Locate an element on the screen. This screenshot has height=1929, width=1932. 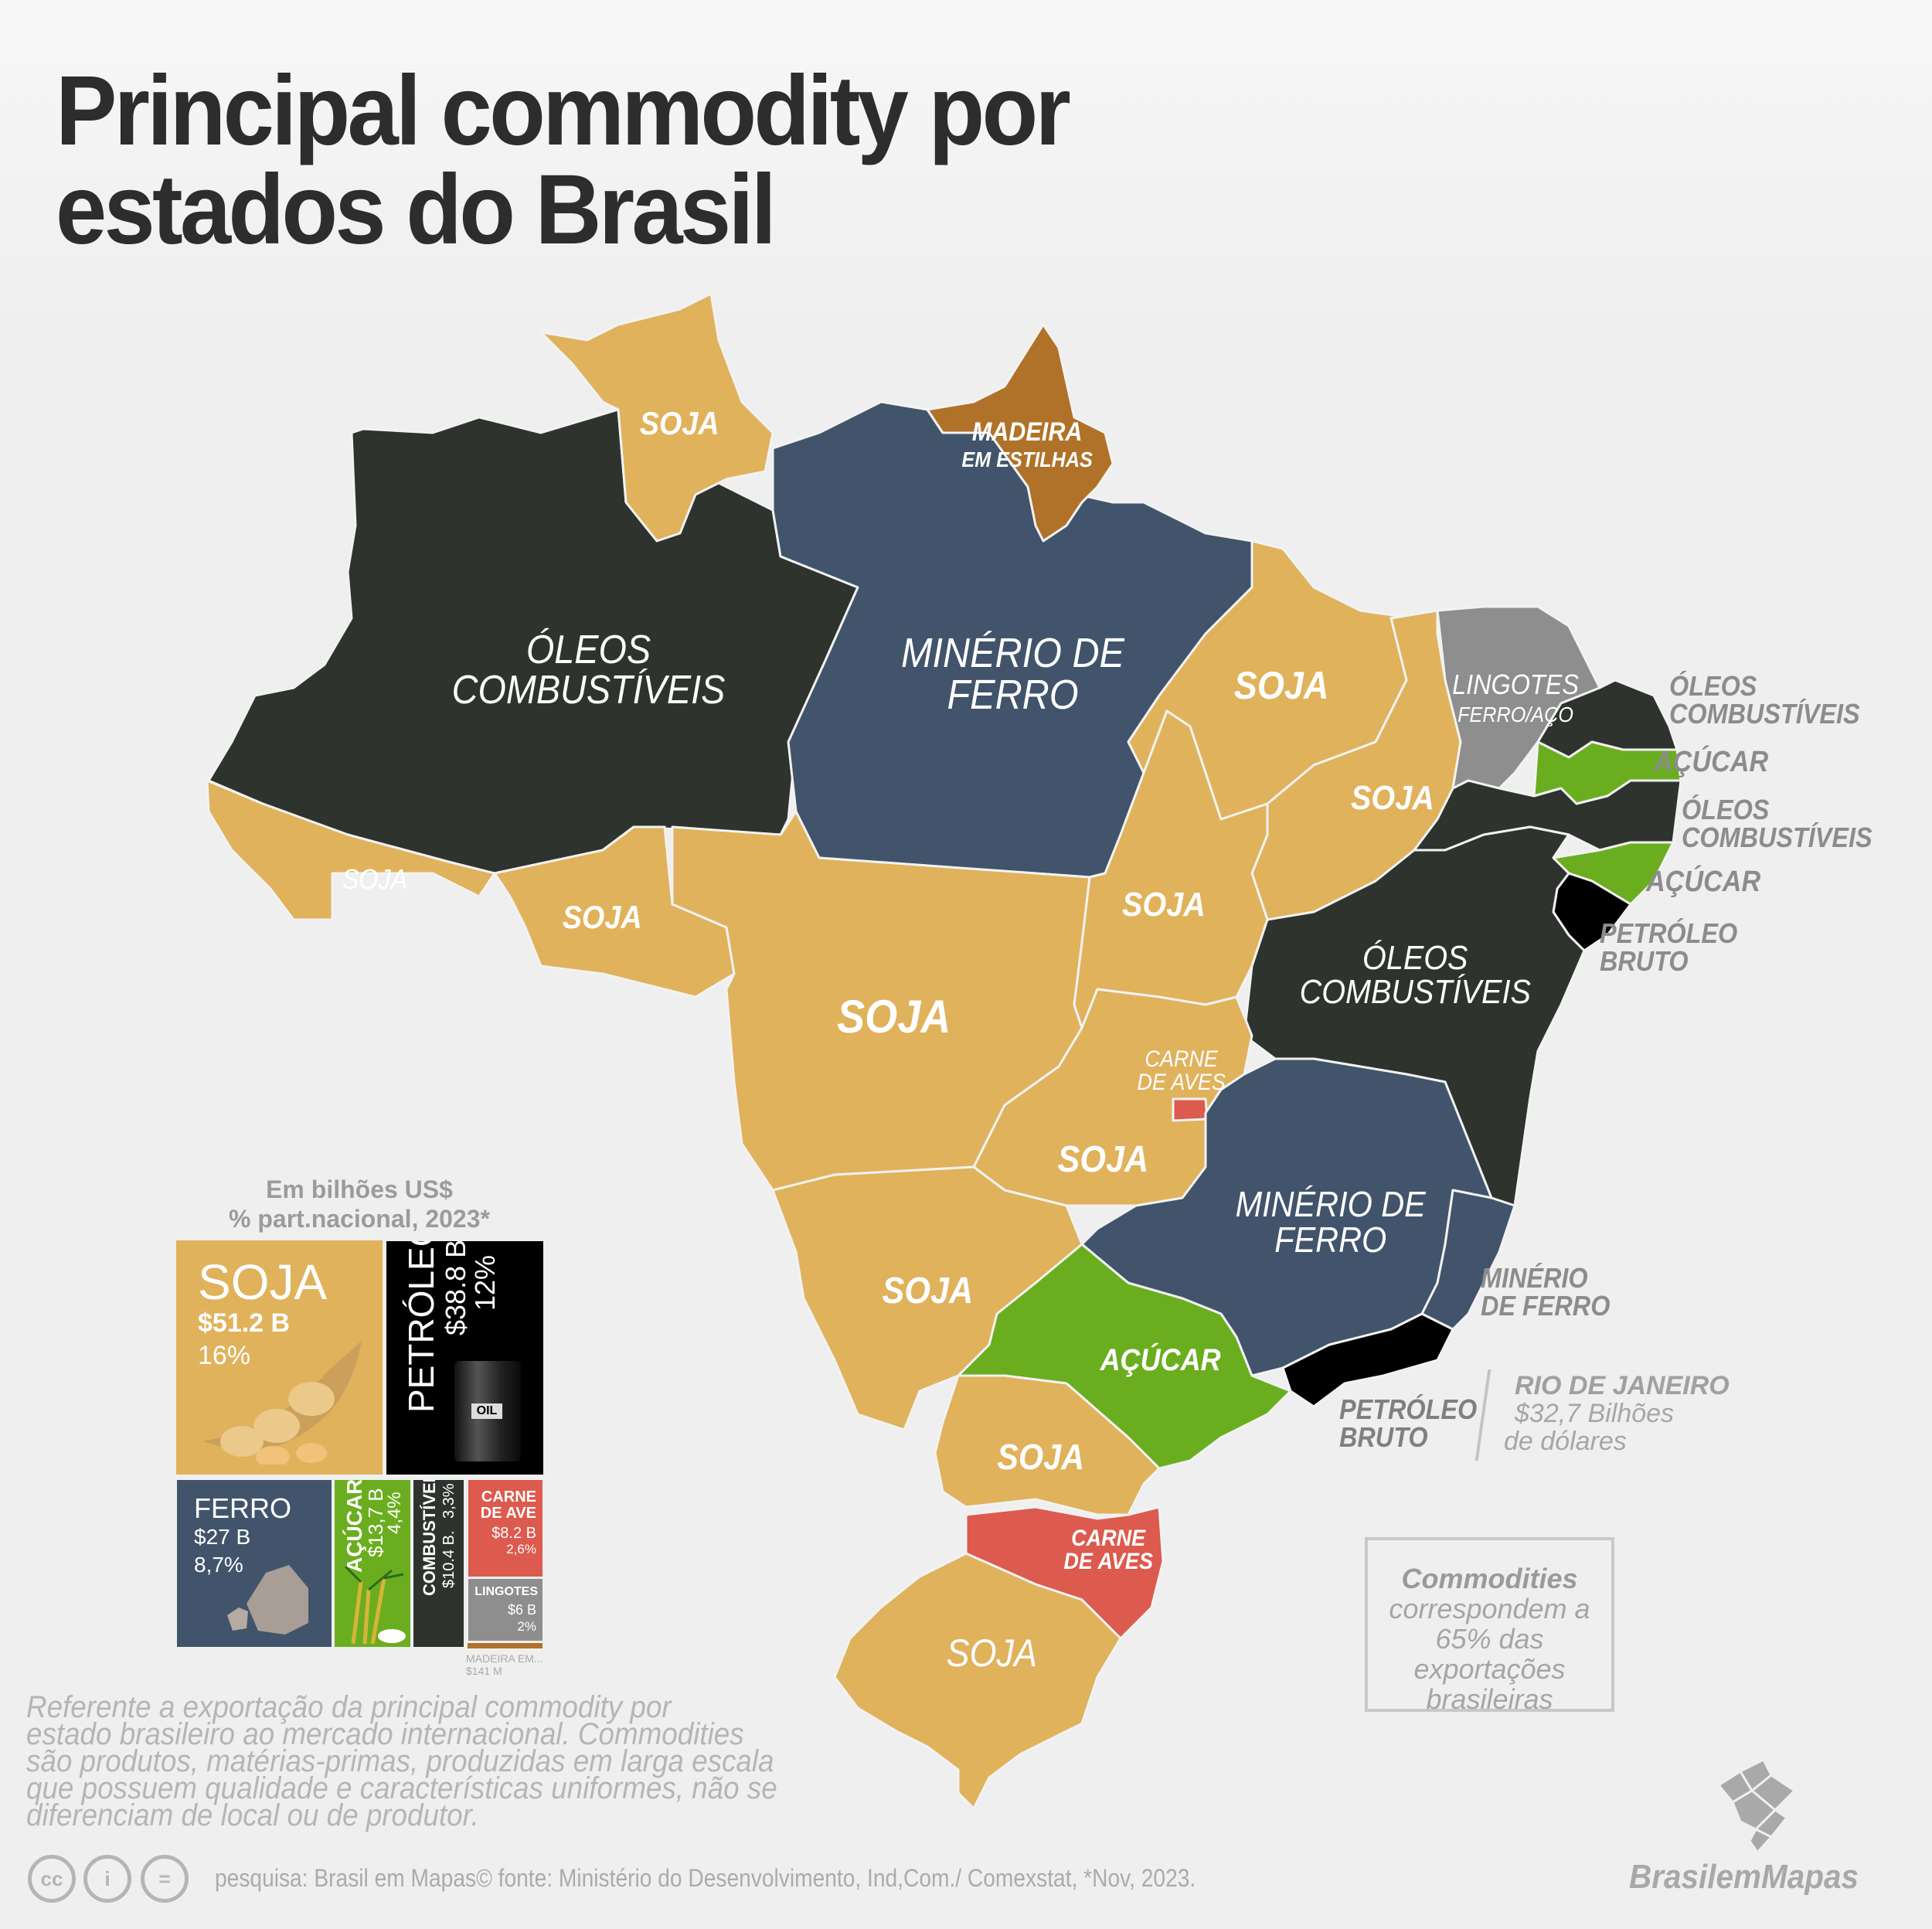
label-rr: SOJA is located at coordinates (679, 423).